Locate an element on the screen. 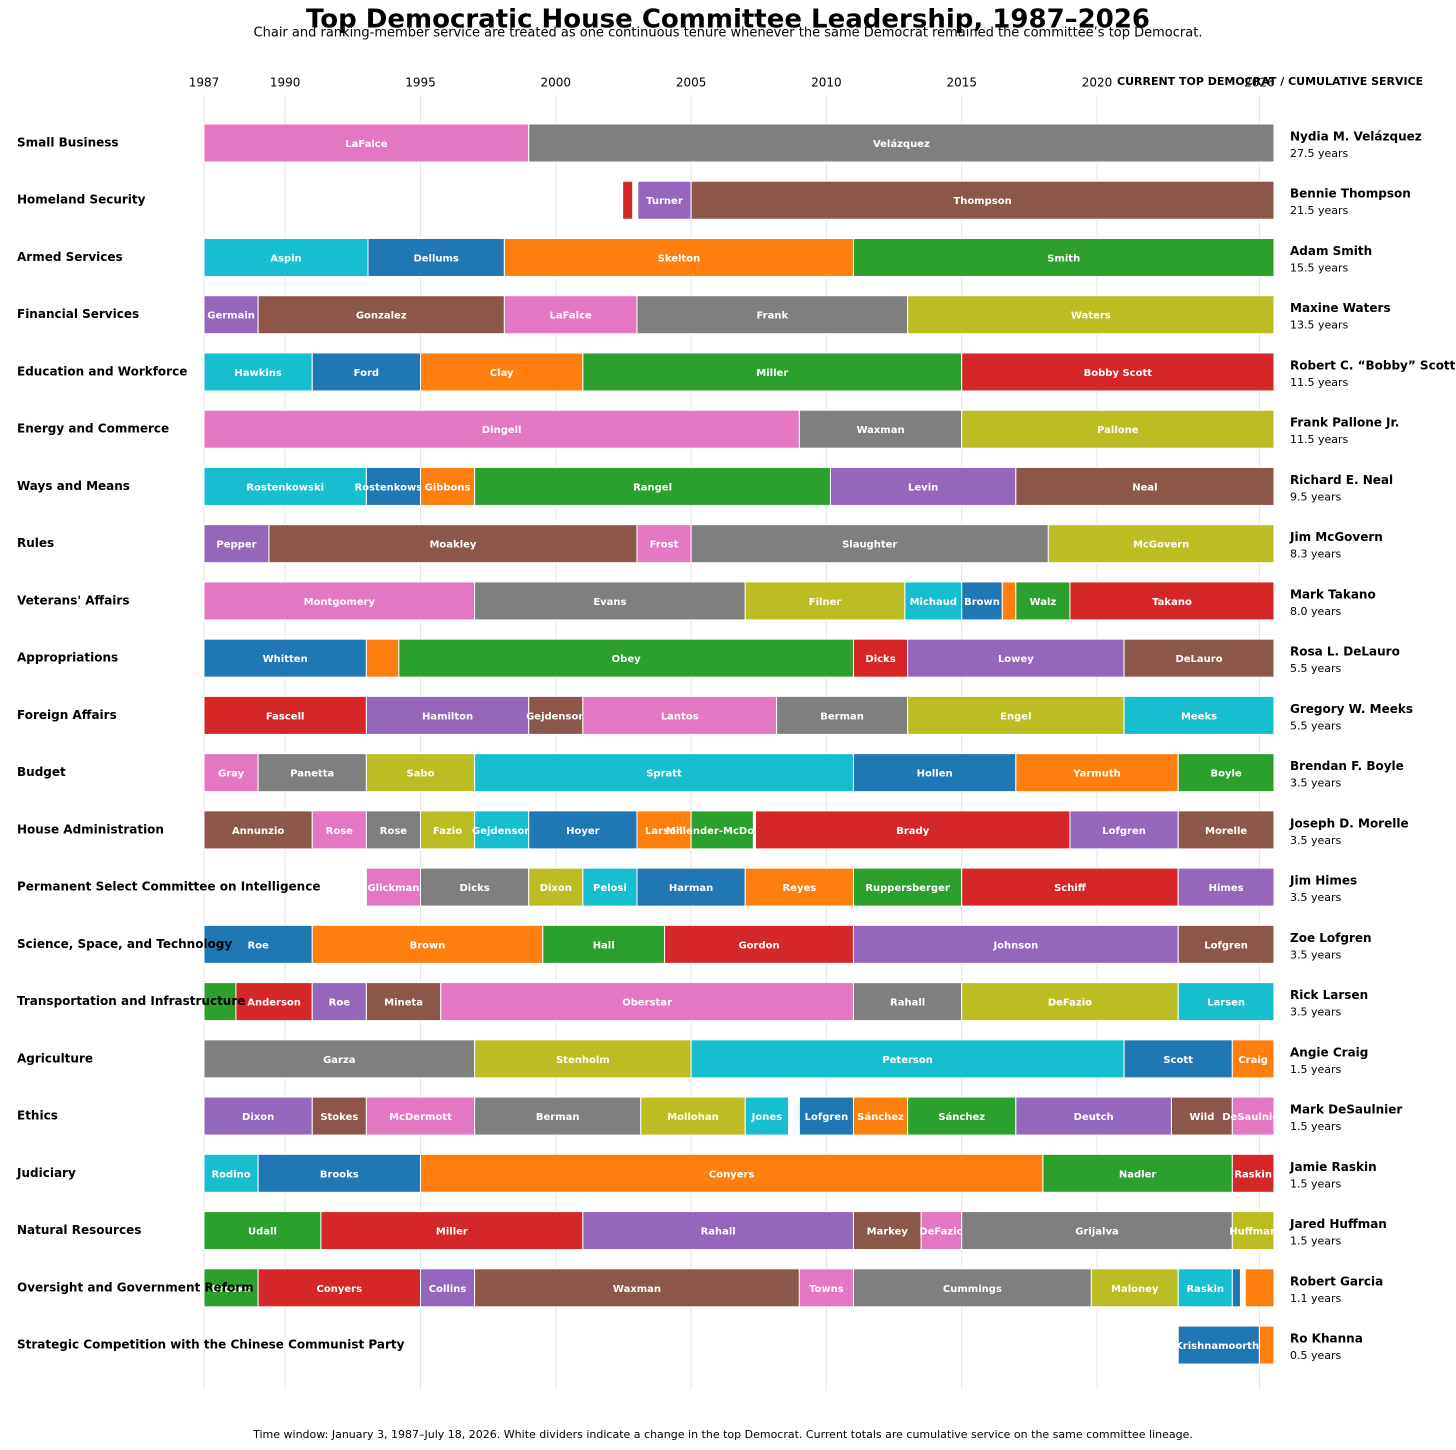 Image resolution: width=1456 pixels, height=1450 pixels. segment-label: Roe is located at coordinates (340, 1003).